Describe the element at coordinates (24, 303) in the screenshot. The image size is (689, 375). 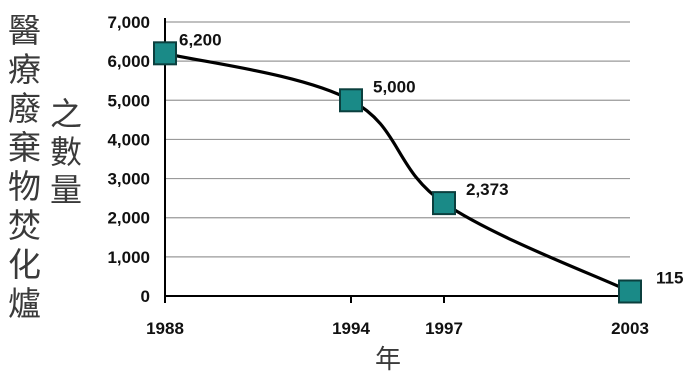
I see `y-axis-title-char: 爐` at that location.